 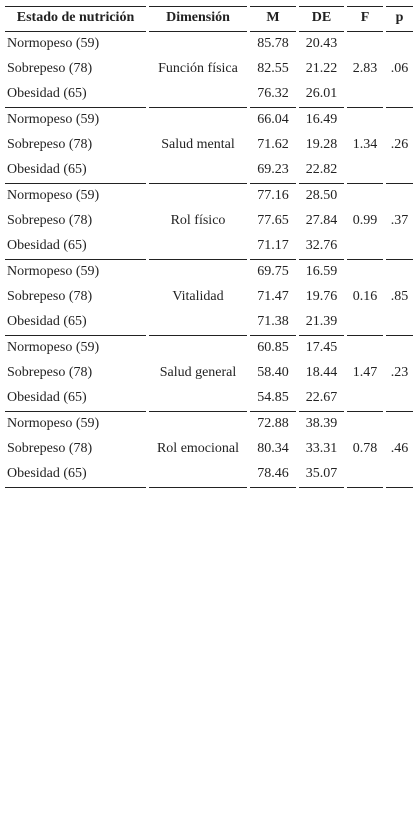 I want to click on std-dev: 35.07, so click(x=321, y=473).